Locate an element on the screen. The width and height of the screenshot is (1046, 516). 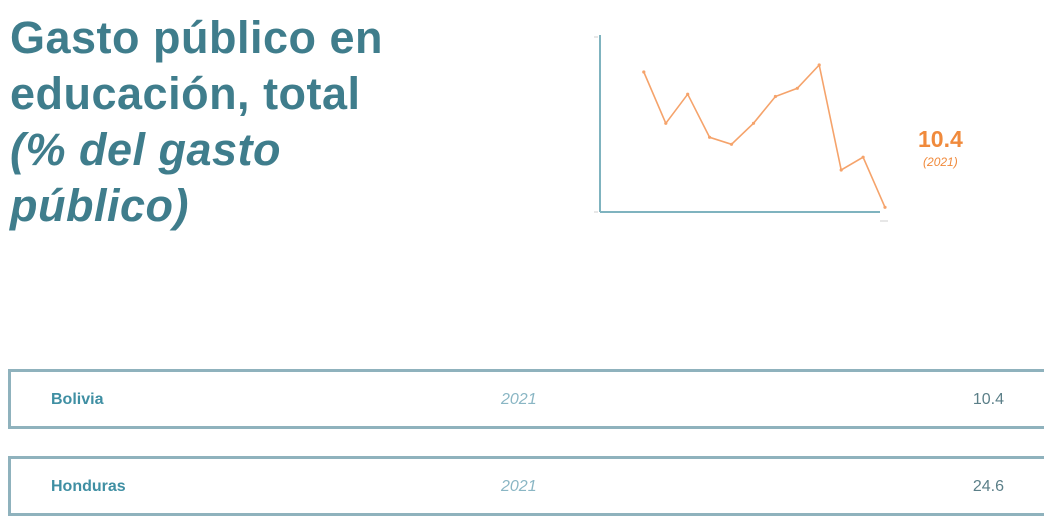
table-row: Bolivia 2021 10.4 is located at coordinates (526, 399).